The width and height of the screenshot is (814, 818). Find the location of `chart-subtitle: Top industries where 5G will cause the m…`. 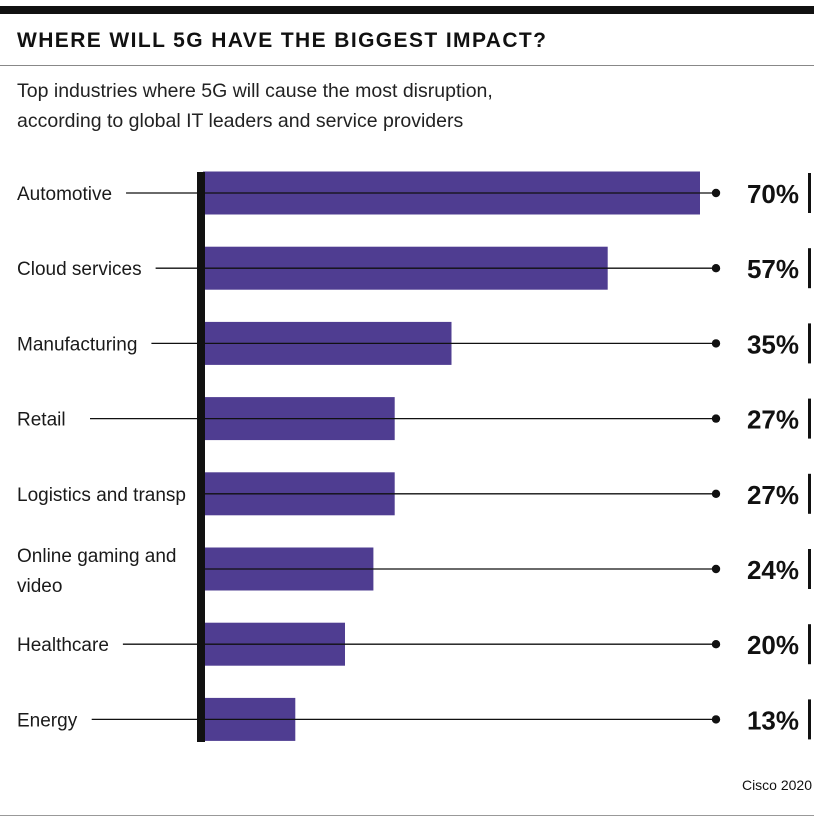

chart-subtitle: Top industries where 5G will cause the m… is located at coordinates (367, 106).